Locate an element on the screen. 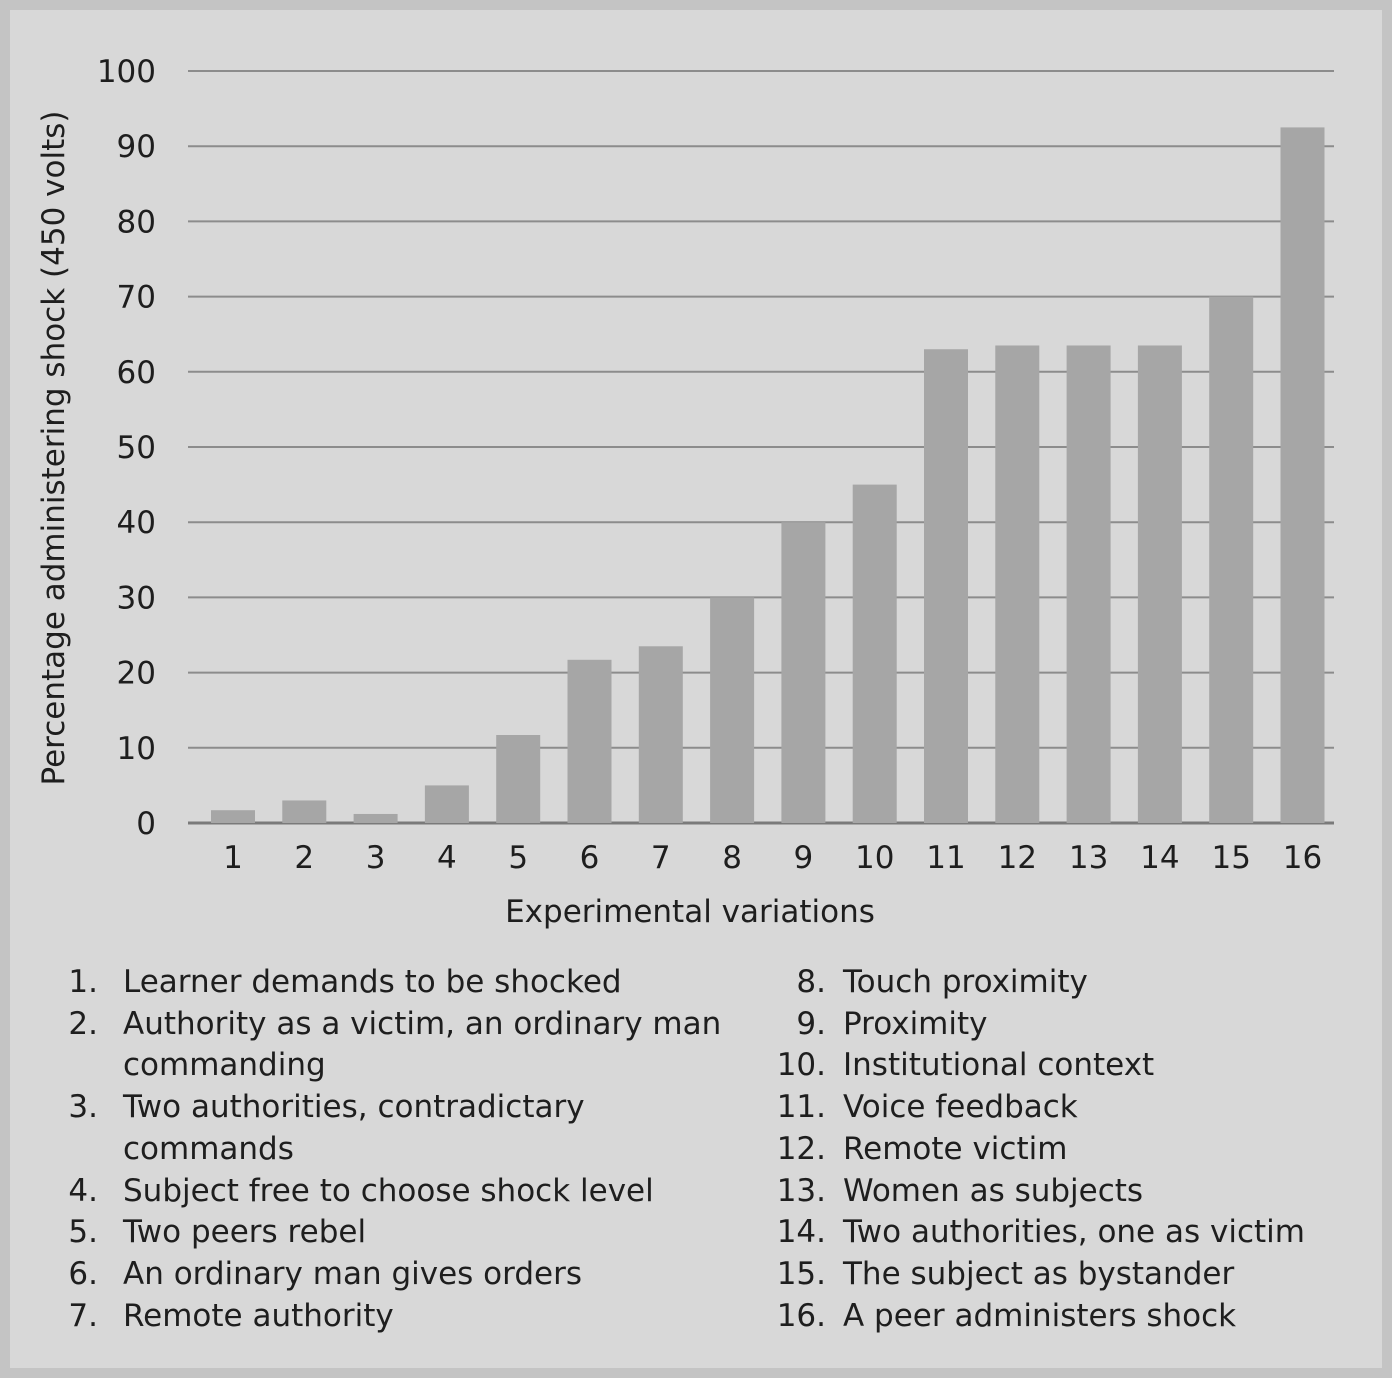 The image size is (1392, 1378). x-tick-label: 10 is located at coordinates (874, 858).